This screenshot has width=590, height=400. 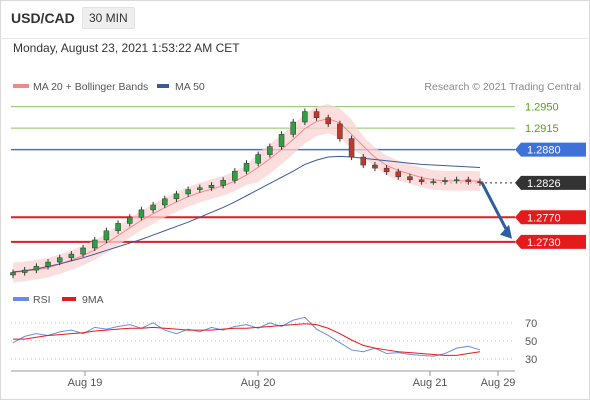 What do you see at coordinates (85, 383) in the screenshot?
I see `x-tick-label: Aug 19` at bounding box center [85, 383].